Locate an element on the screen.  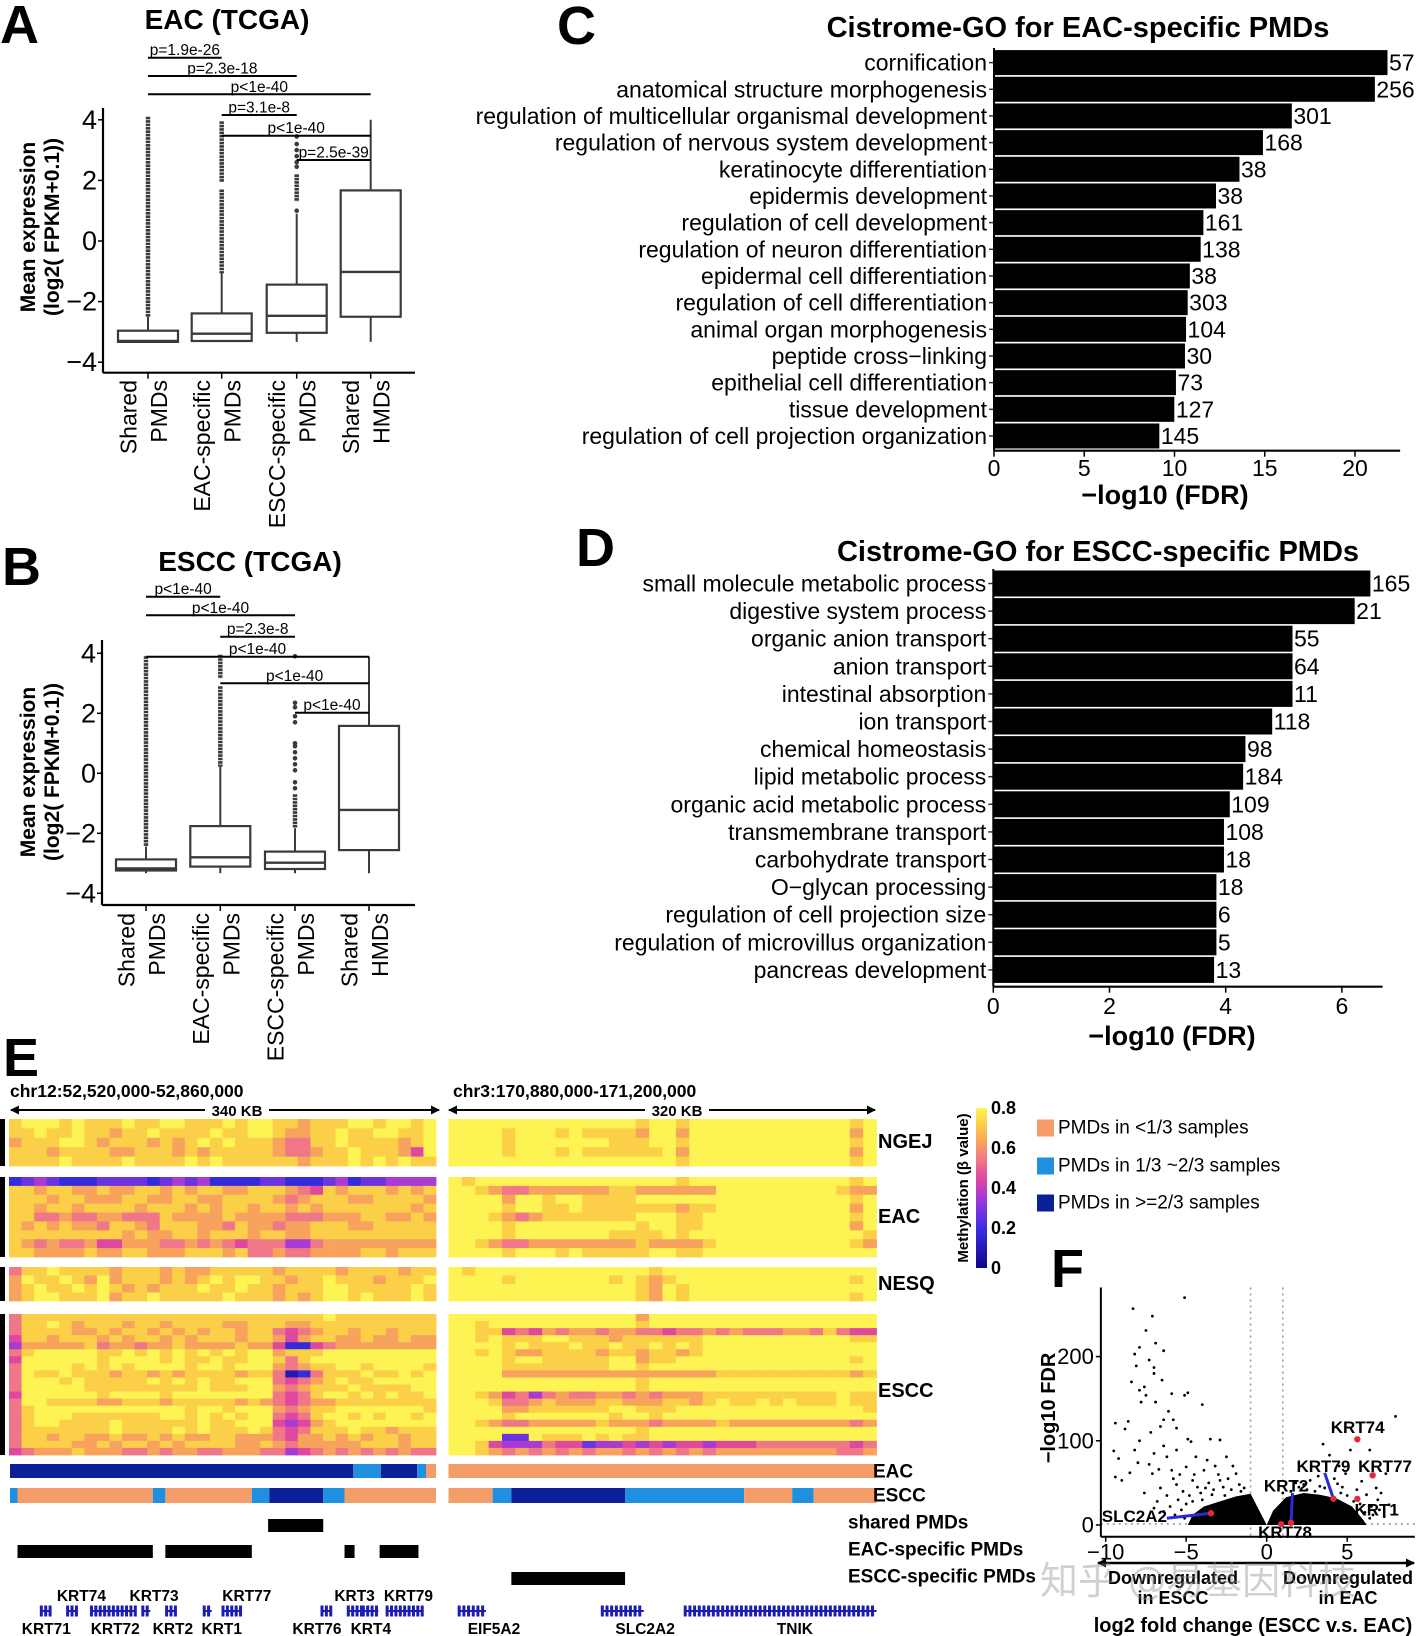
panel-b-title: ESCC (TCGA) is located at coordinates (250, 561).